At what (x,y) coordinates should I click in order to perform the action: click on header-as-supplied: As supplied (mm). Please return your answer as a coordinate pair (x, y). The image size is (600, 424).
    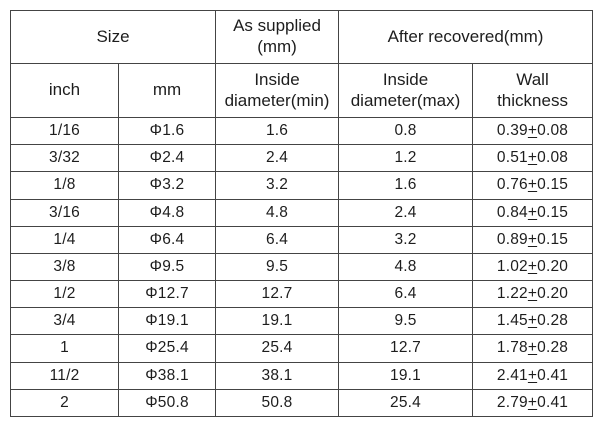
    Looking at the image, I should click on (277, 37).